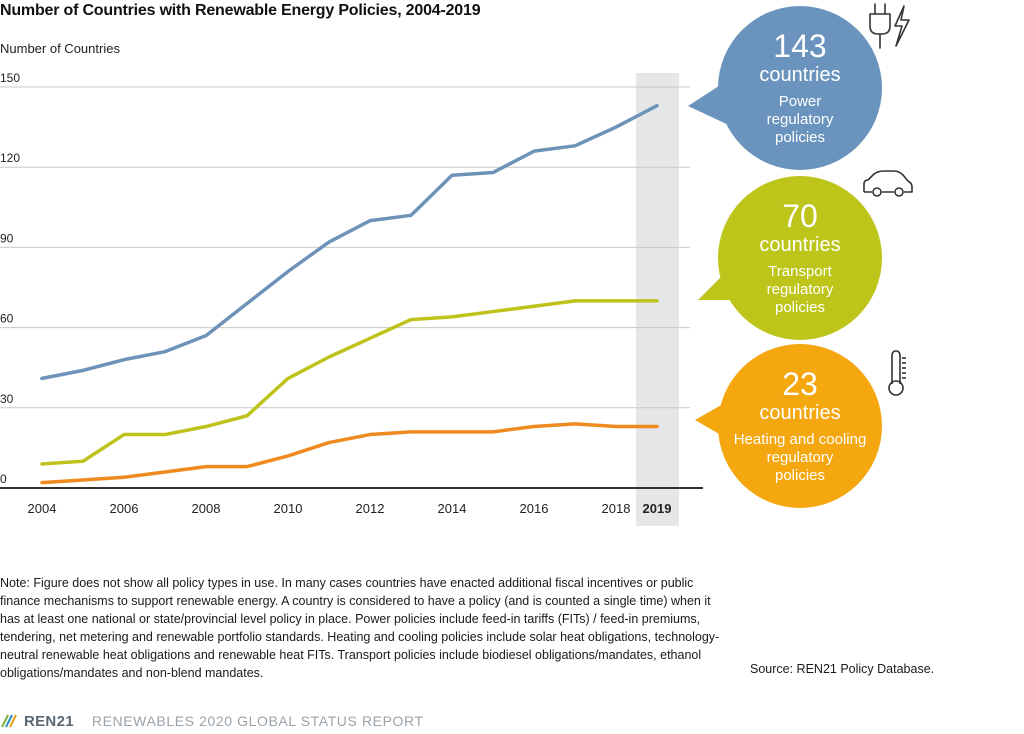  I want to click on x-tick-label: 2010, so click(288, 508).